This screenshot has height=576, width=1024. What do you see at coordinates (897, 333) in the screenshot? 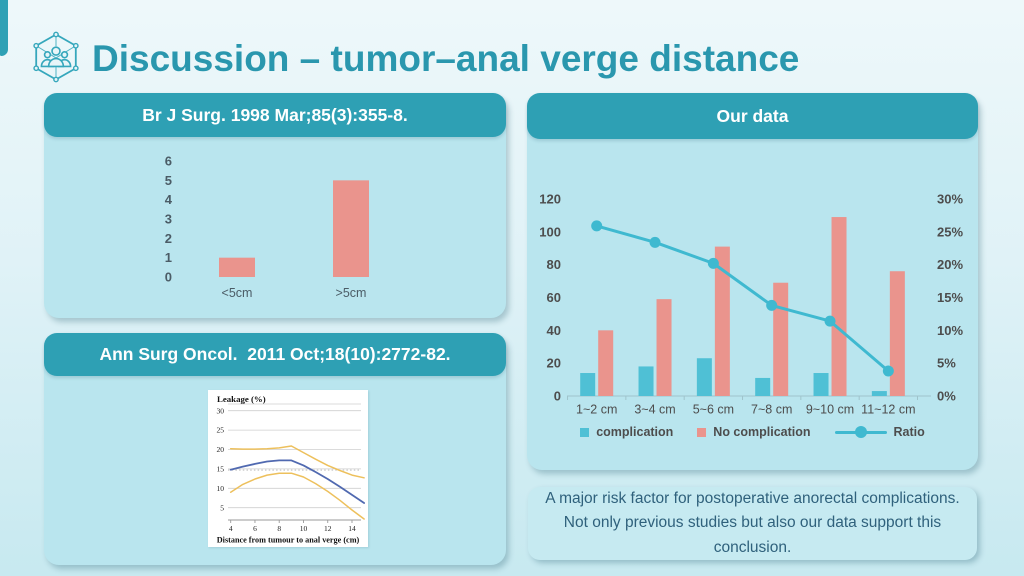
I see `bar-no-complication-11~12 cm` at bounding box center [897, 333].